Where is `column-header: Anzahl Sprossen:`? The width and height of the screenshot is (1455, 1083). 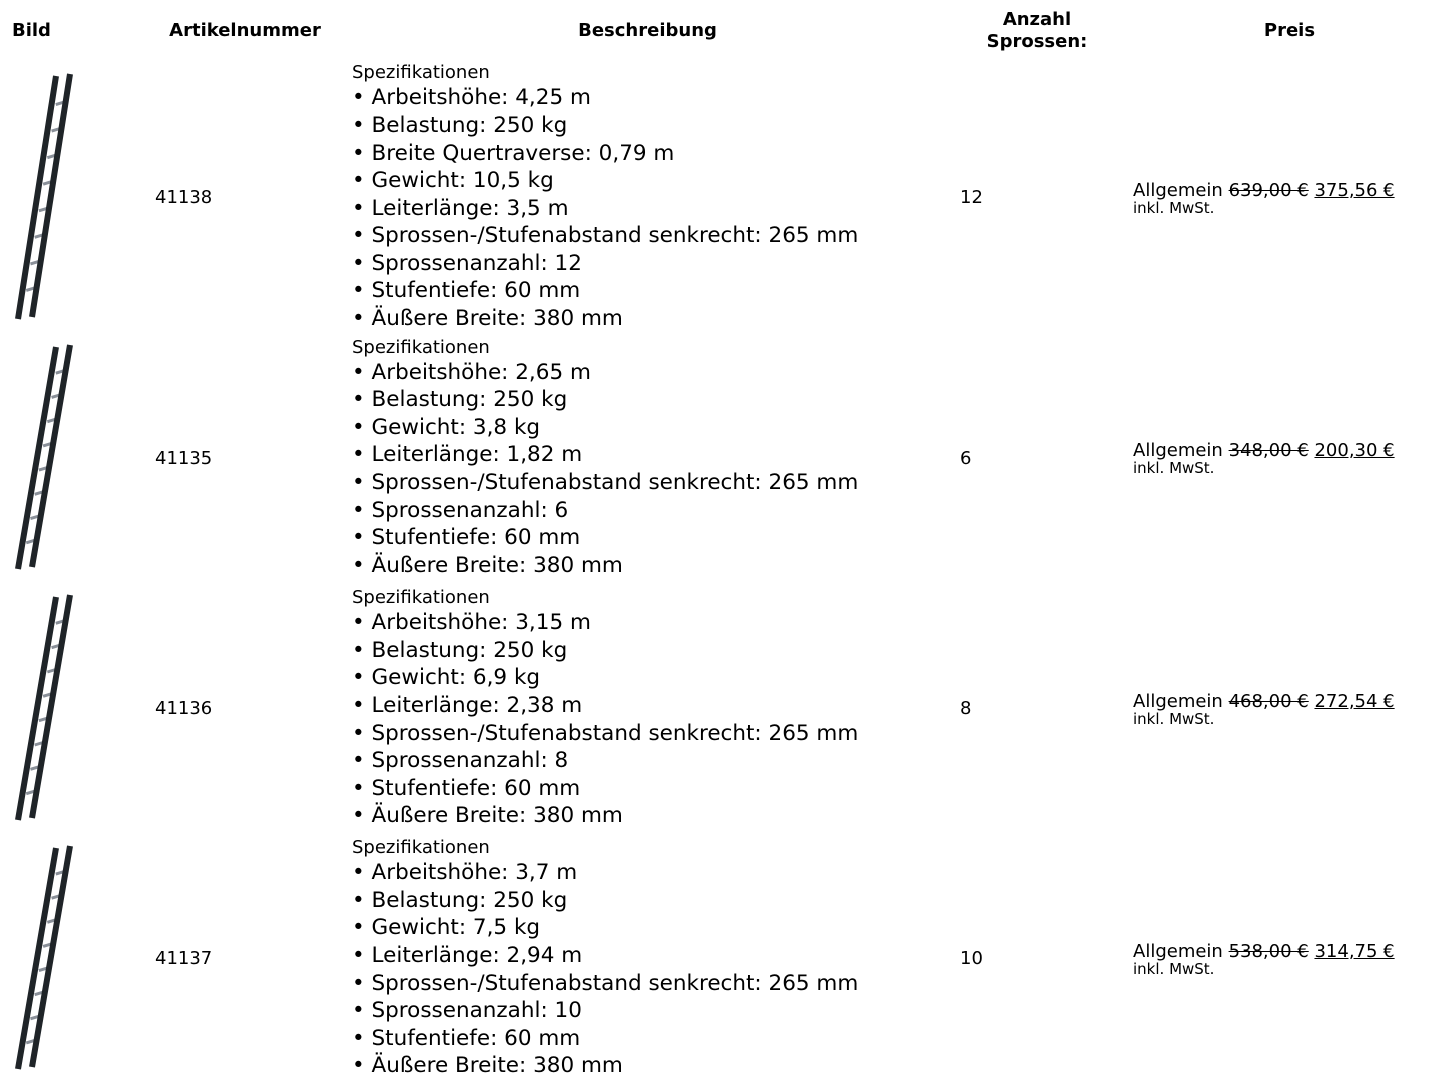 column-header: Anzahl Sprossen: is located at coordinates (1037, 31).